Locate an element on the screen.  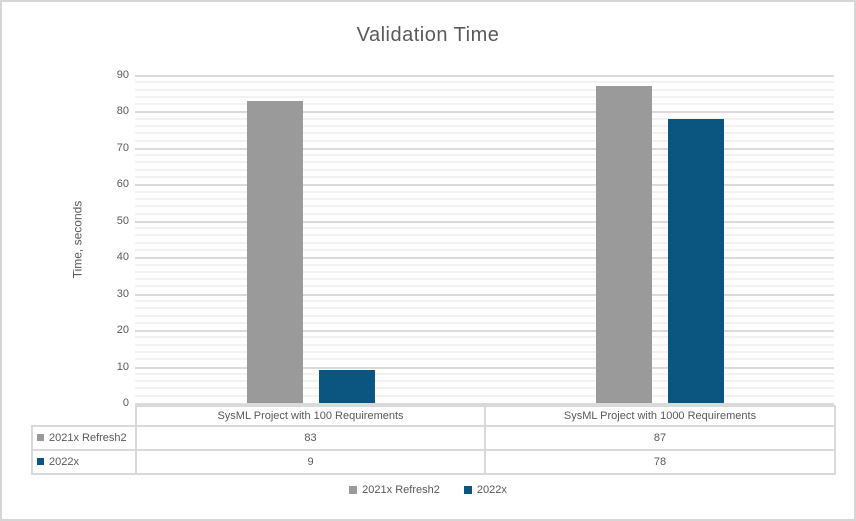
table-row-2021x-refresh2: 2021x Refresh2 83 87 is located at coordinates (433, 438).